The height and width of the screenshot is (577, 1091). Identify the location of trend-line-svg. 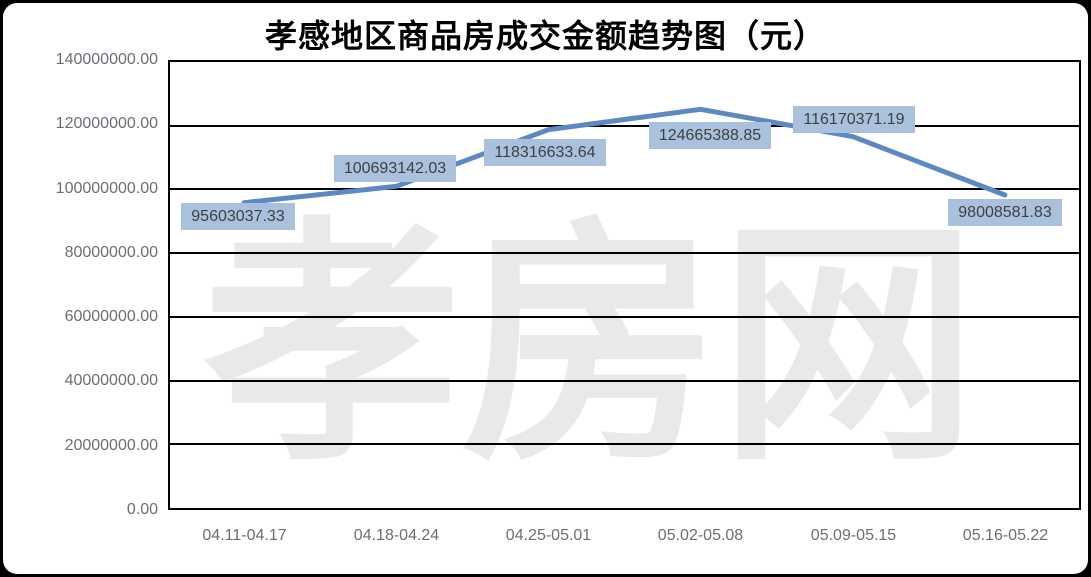
(624, 156).